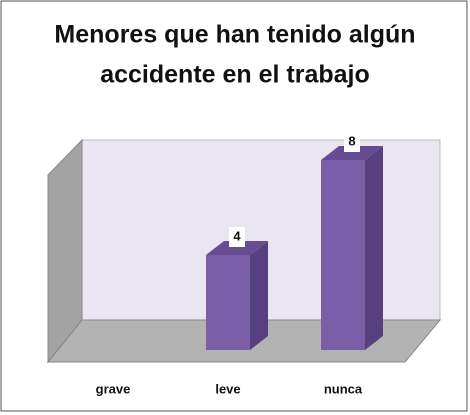  What do you see at coordinates (343, 388) in the screenshot?
I see `x-tick-label: nunca` at bounding box center [343, 388].